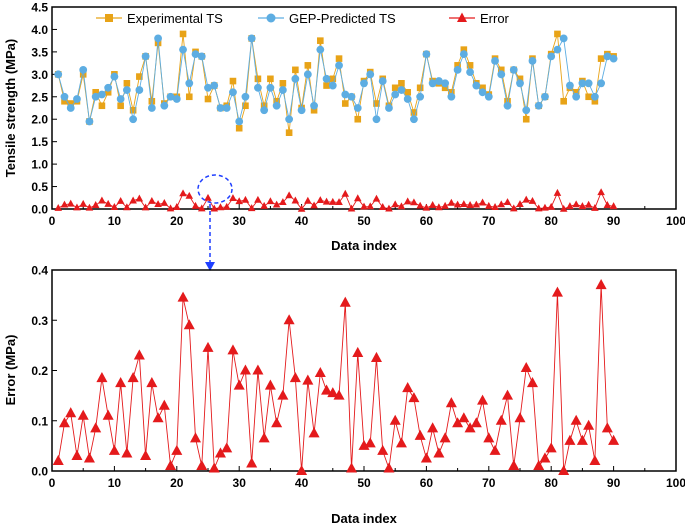  Describe the element at coordinates (552, 483) in the screenshot. I see `bottom-xtick-label: 80` at that location.